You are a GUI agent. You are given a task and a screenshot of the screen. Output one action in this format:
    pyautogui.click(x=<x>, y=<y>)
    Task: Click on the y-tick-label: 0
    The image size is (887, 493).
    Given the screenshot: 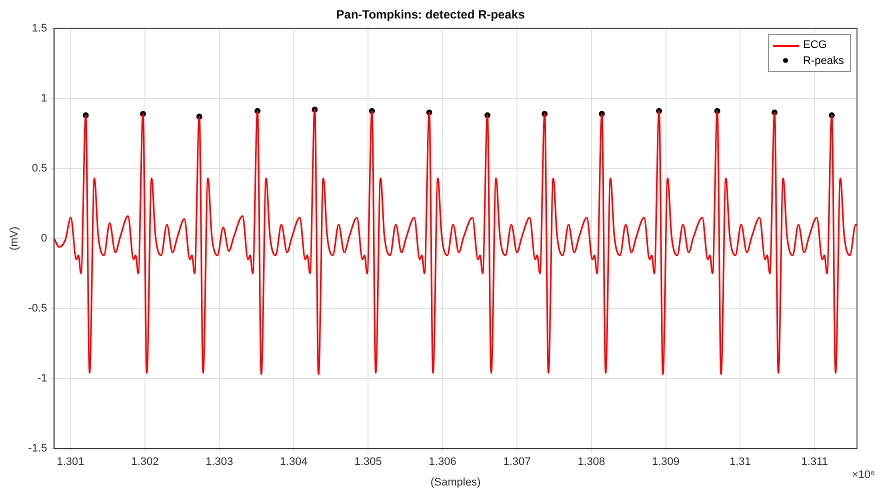 What is the action you would take?
    pyautogui.click(x=44, y=238)
    